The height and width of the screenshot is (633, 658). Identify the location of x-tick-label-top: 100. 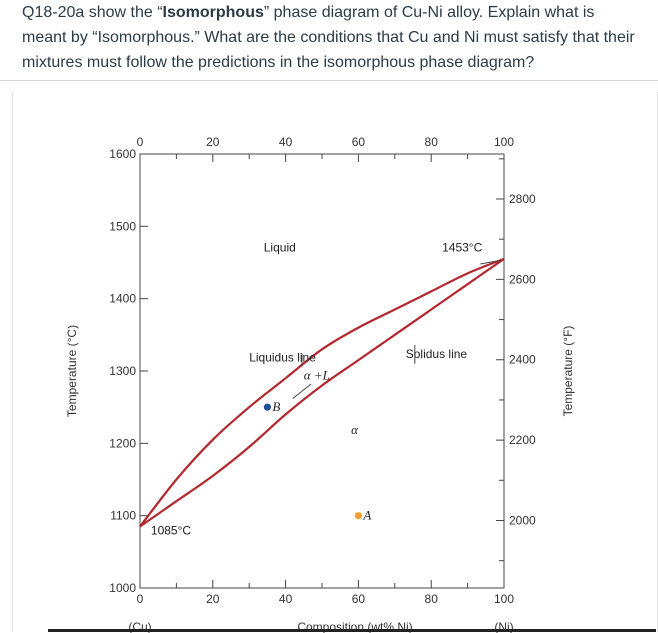
(504, 142).